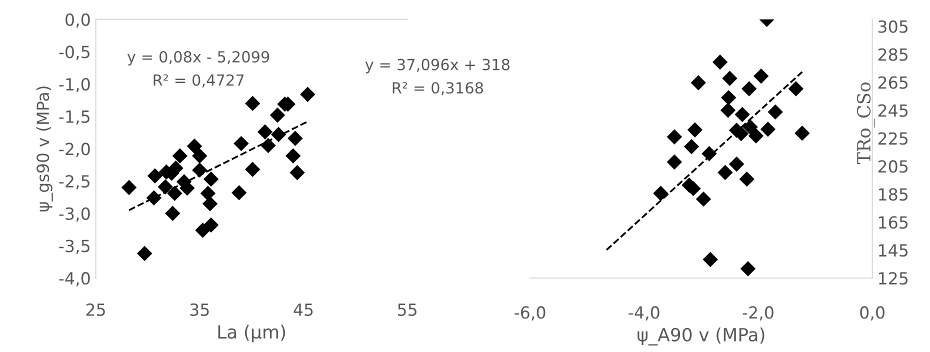 Image resolution: width=930 pixels, height=352 pixels. Describe the element at coordinates (74, 85) in the screenshot. I see `y-tick-label: -1,0` at that location.